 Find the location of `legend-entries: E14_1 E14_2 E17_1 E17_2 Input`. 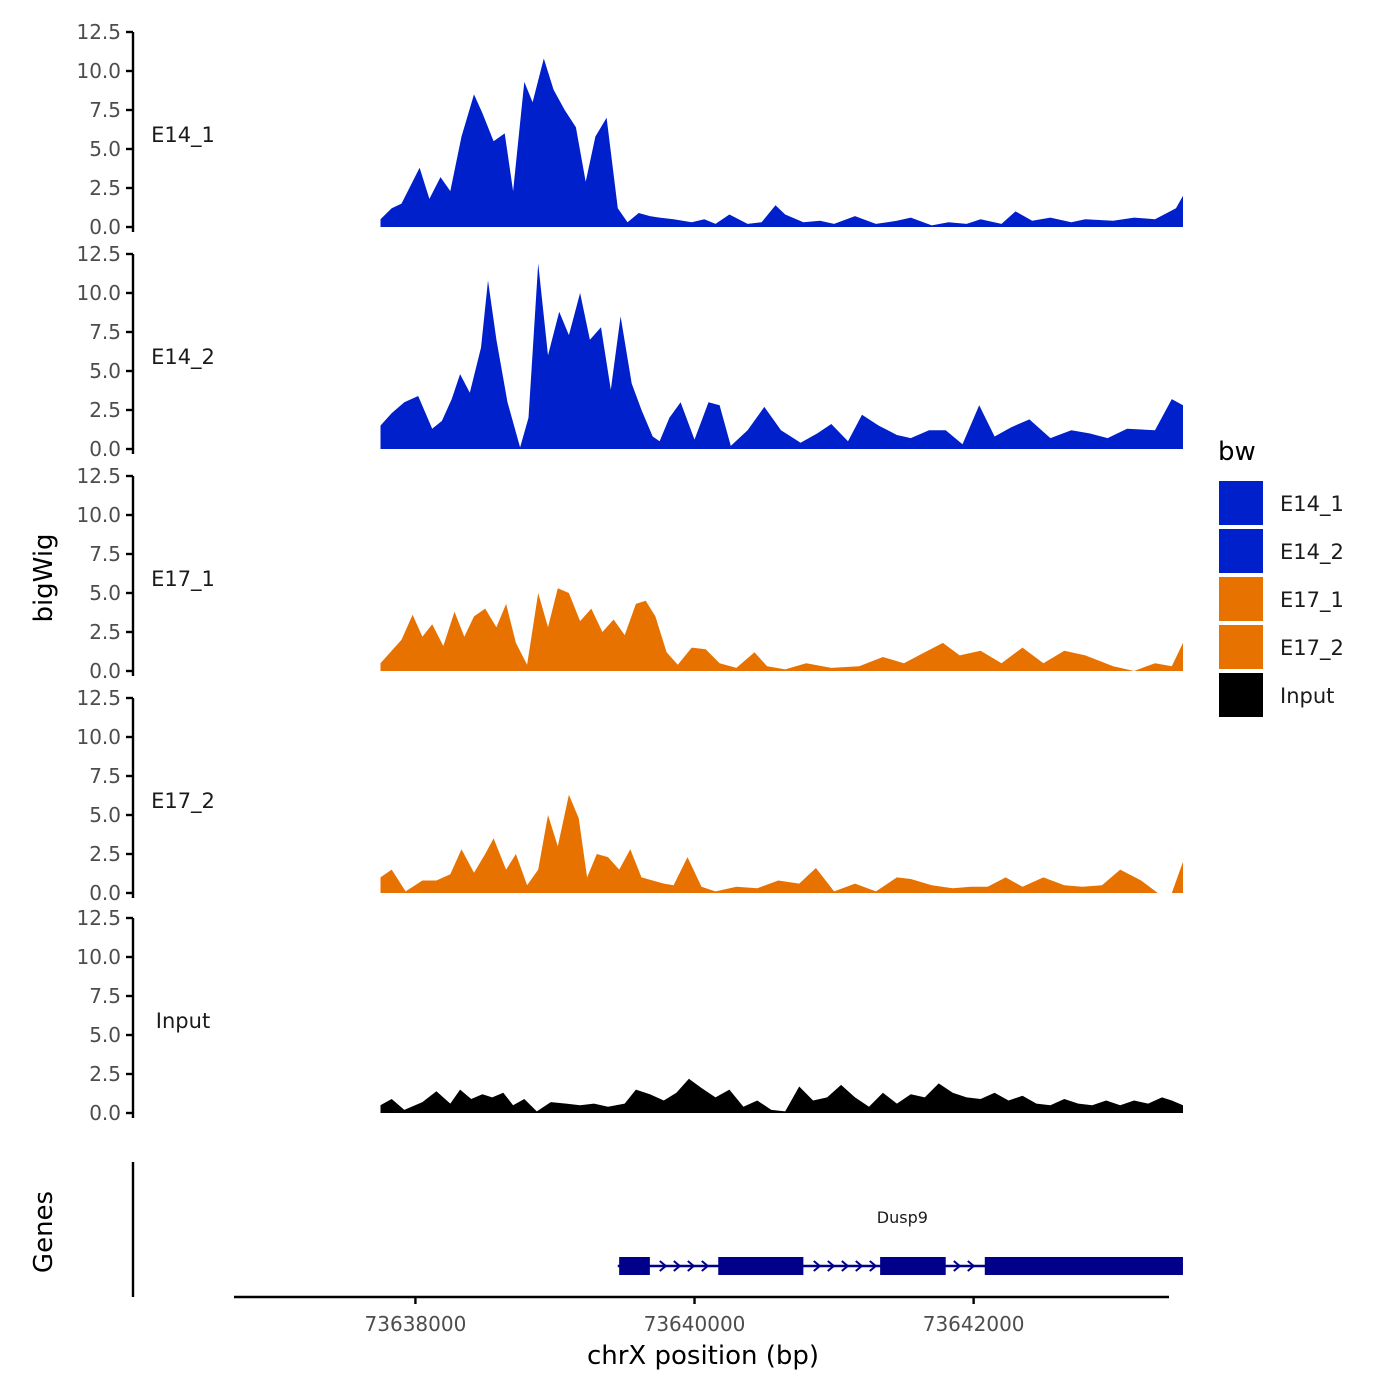

legend-entries: E14_1 E14_2 E17_1 E17_2 Input is located at coordinates (1280, 599).